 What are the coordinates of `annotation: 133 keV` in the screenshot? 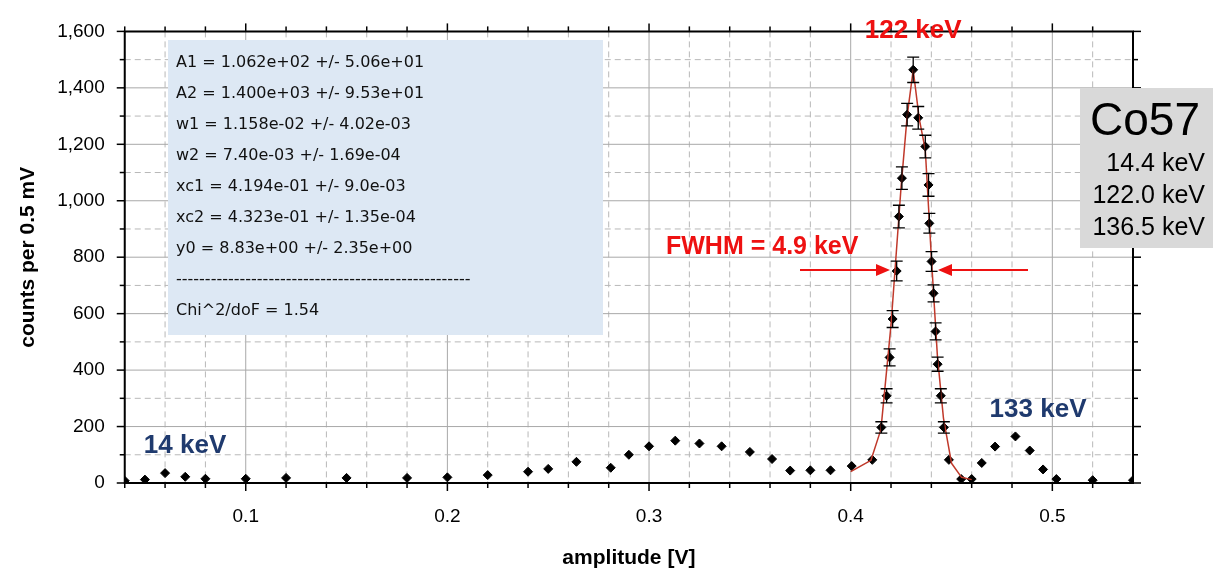 It's located at (1038, 407).